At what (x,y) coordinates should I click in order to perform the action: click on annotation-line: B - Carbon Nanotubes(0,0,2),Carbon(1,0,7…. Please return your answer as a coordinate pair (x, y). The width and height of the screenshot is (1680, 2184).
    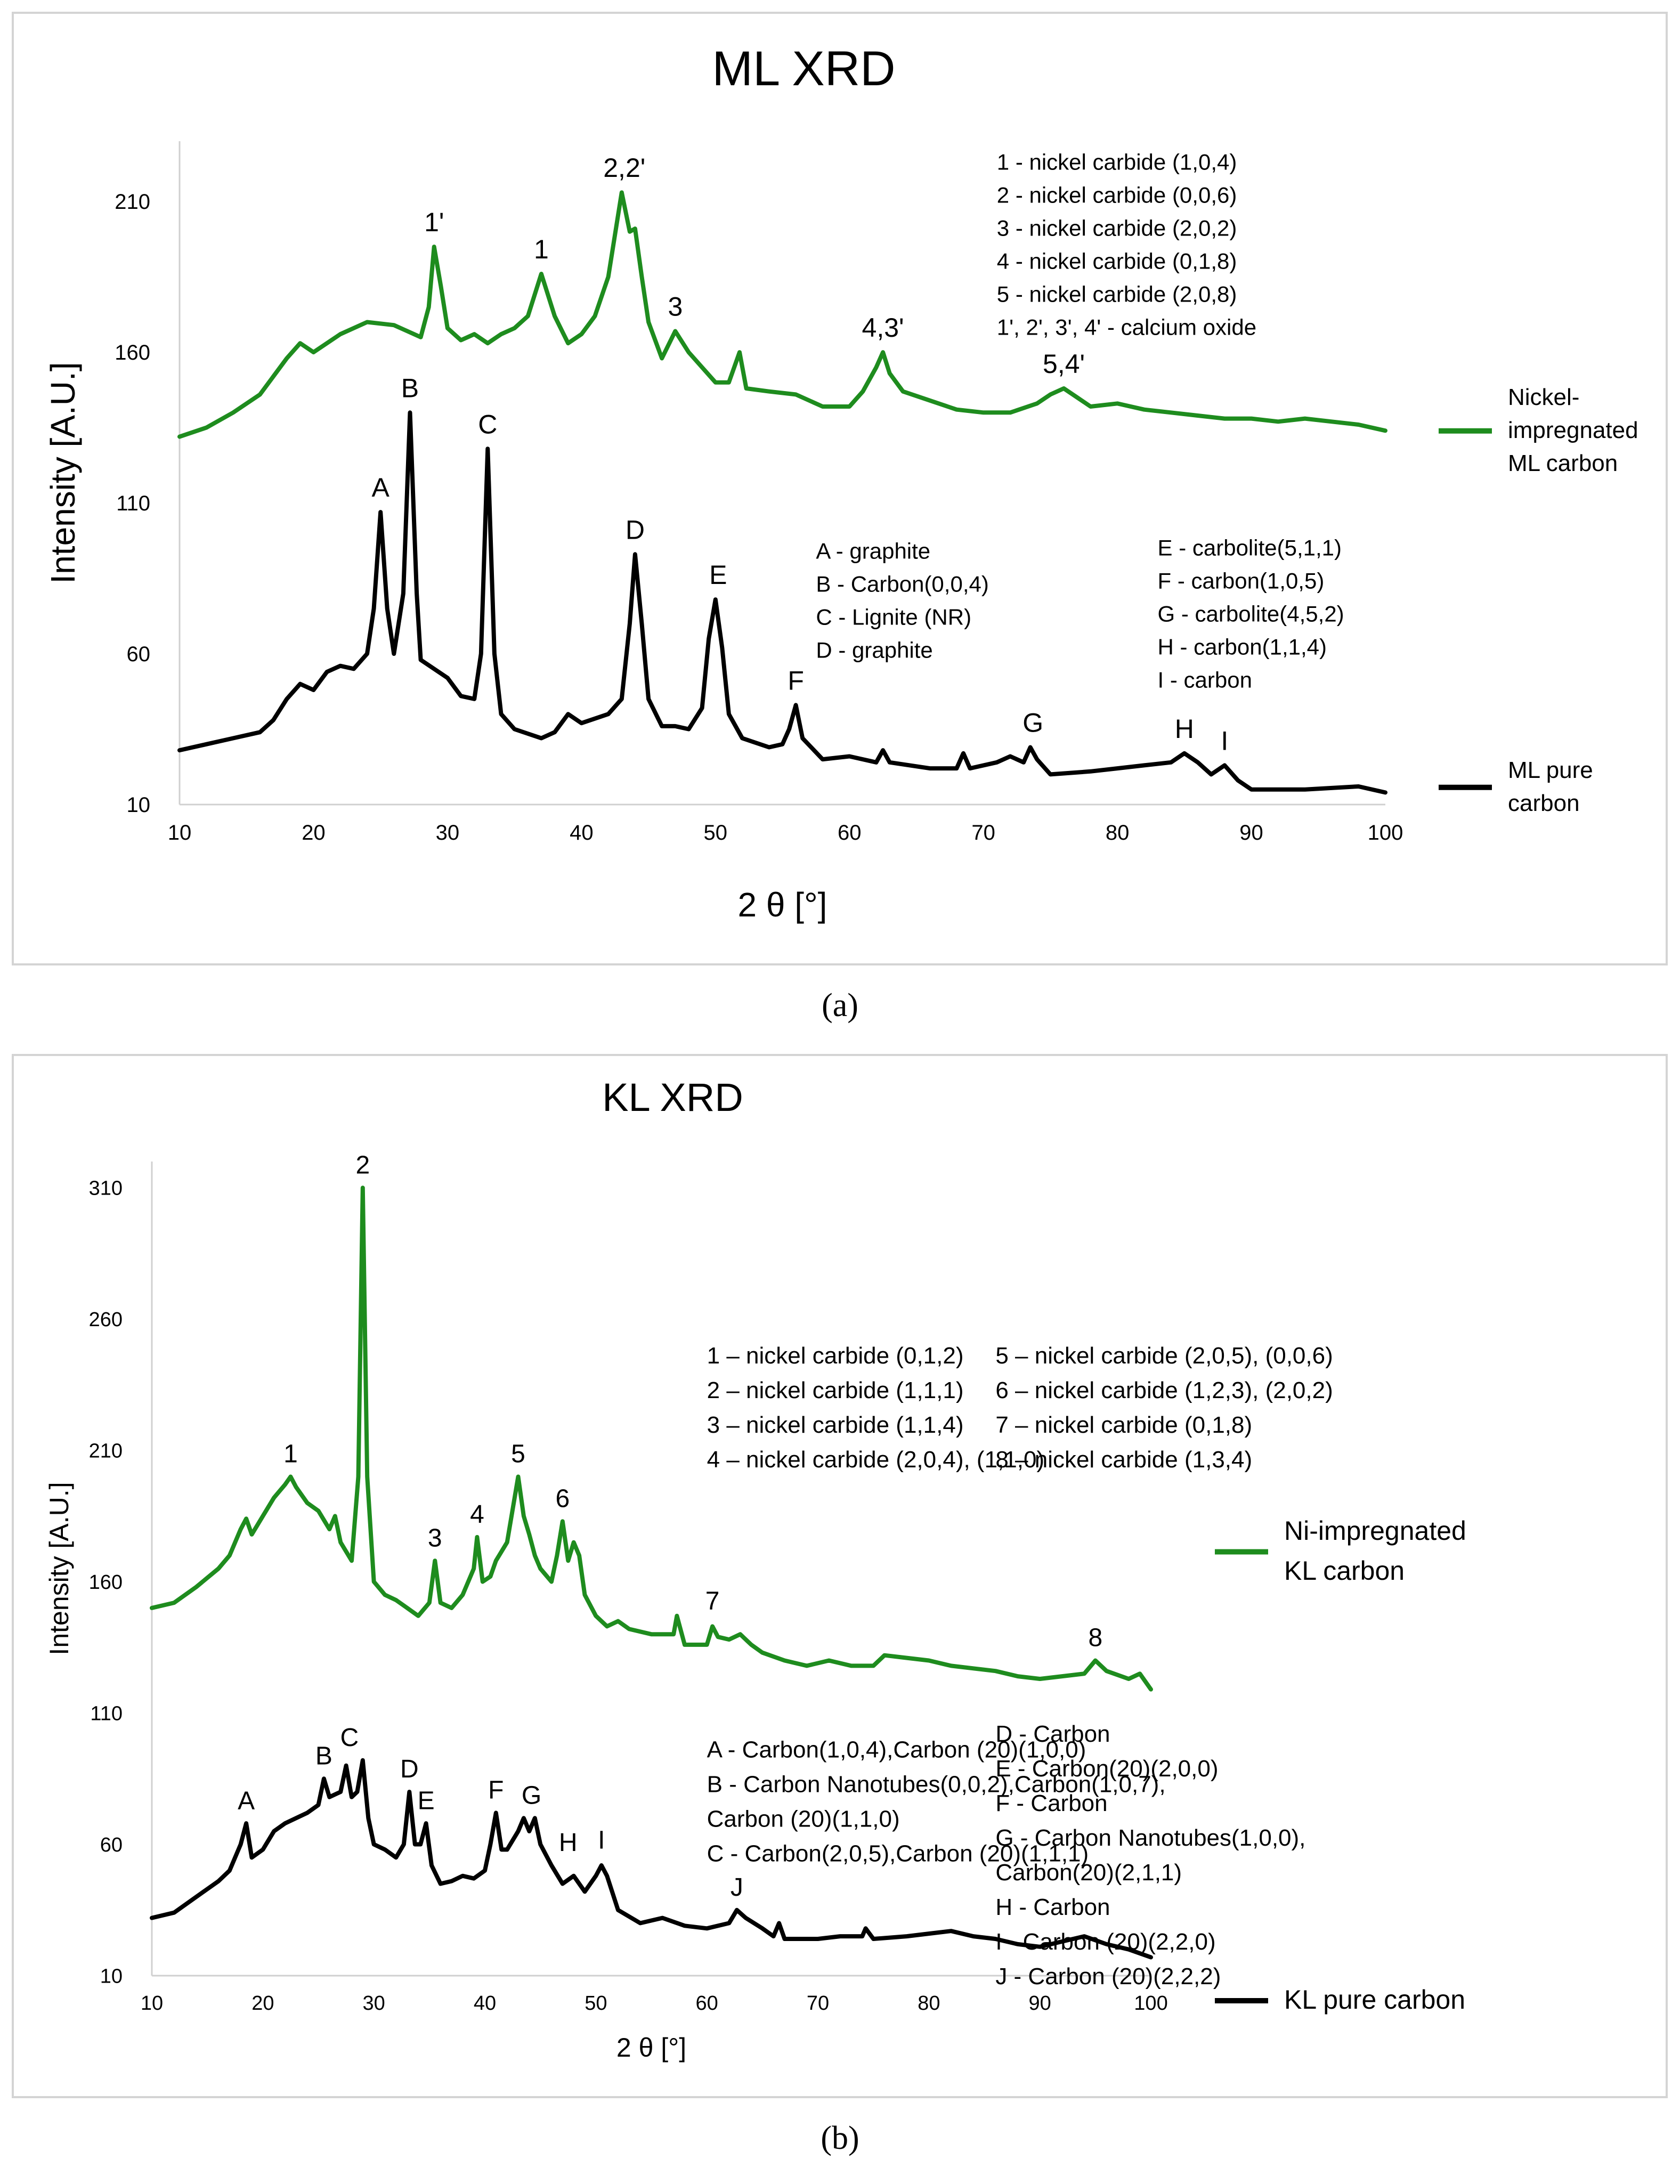
    Looking at the image, I should click on (936, 1785).